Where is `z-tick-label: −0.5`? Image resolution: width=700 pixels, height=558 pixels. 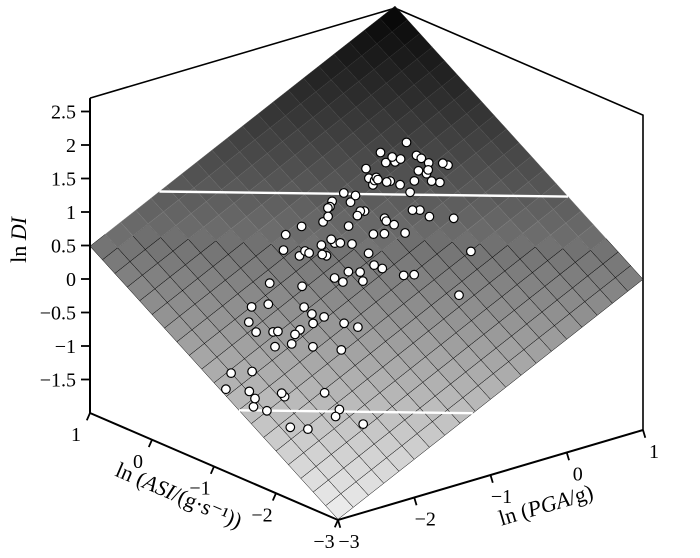
z-tick-label: −0.5 is located at coordinates (58, 314).